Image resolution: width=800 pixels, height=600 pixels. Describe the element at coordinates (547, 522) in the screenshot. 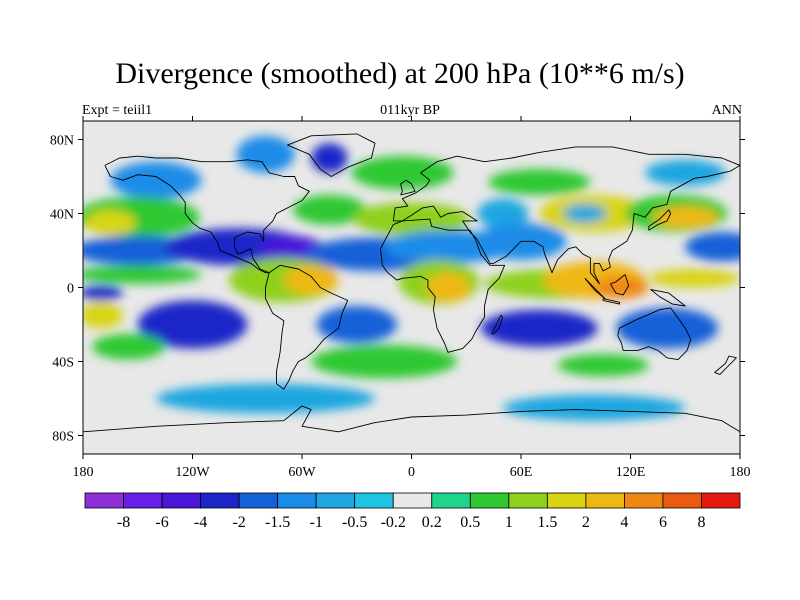

I see `colorbar-label: 1.5` at that location.